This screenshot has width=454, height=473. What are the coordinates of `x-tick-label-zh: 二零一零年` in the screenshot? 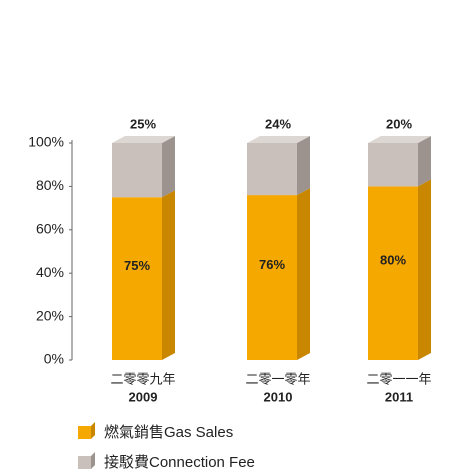 It's located at (277, 378).